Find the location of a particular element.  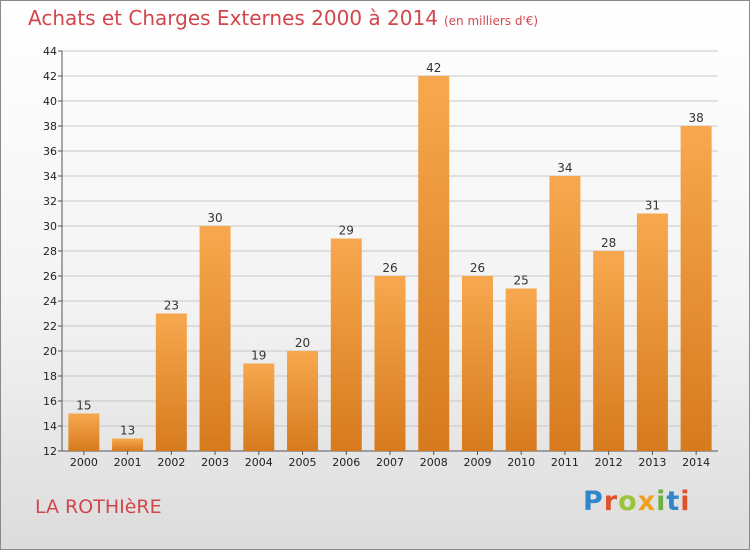

x-tick-label: 2004 is located at coordinates (259, 462).